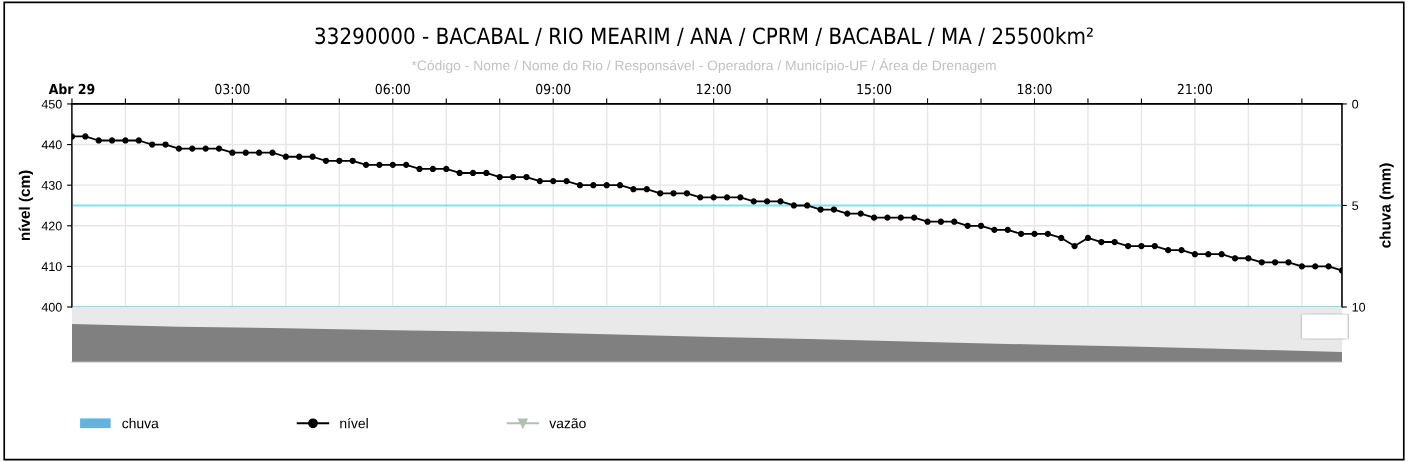 This screenshot has width=1408, height=462. Describe the element at coordinates (1355, 104) in the screenshot. I see `y2-tick-label: 0` at that location.